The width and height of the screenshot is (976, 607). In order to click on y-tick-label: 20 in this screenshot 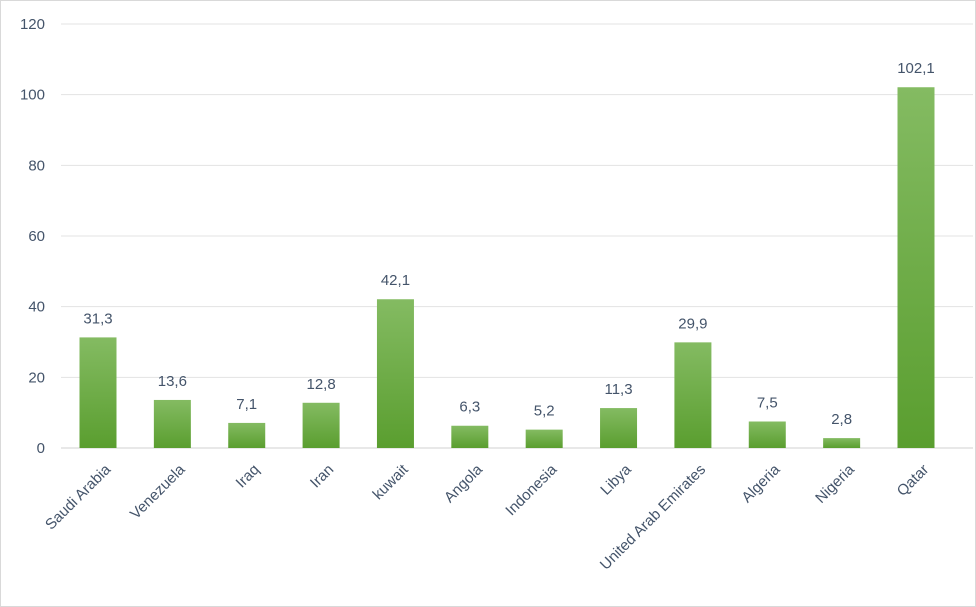, I will do `click(36, 377)`.